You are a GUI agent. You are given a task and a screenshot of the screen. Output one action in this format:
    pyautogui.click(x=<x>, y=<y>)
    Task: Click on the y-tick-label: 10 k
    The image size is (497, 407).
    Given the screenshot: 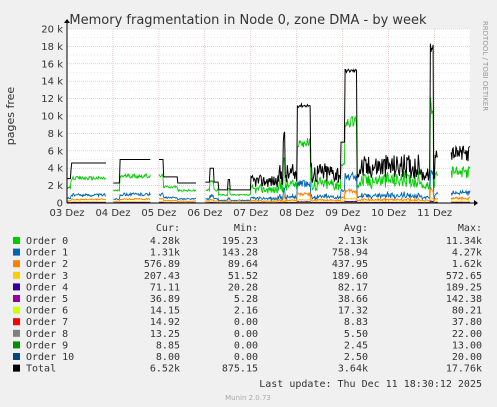 What is the action you would take?
    pyautogui.click(x=52, y=117)
    